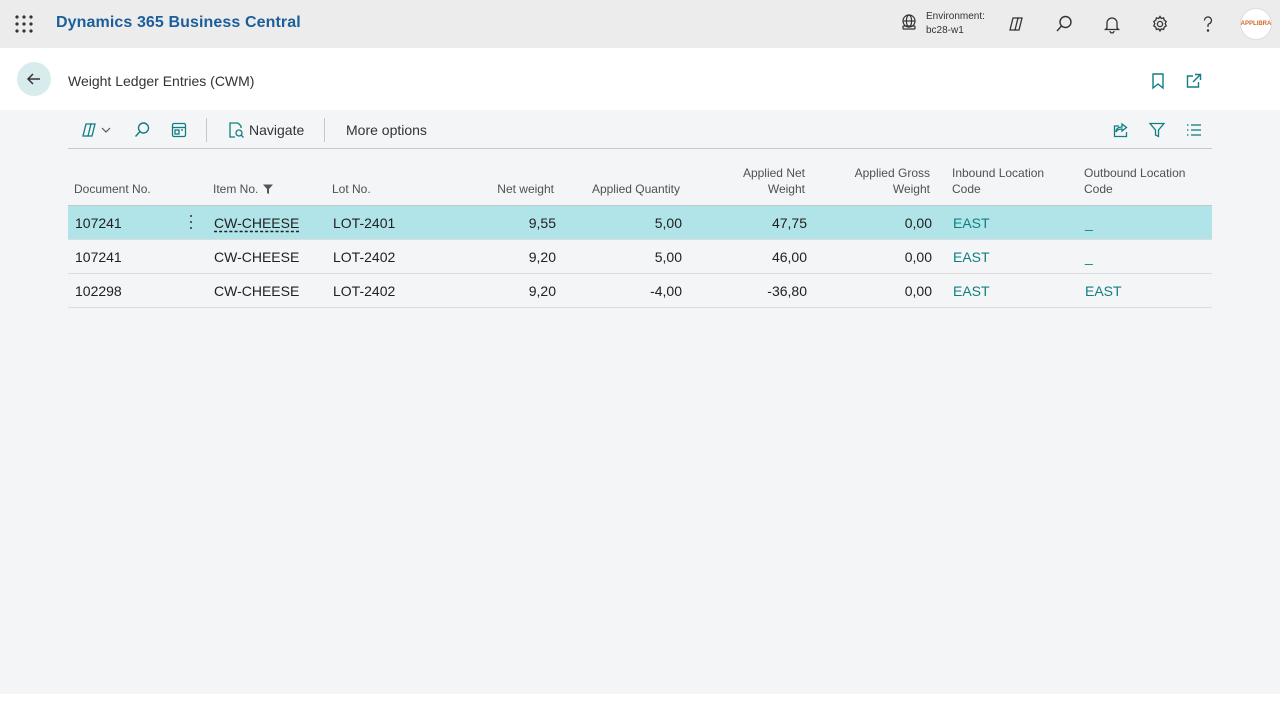 This screenshot has height=720, width=1280. I want to click on page-title: Weight Ledger Entries (CWM), so click(161, 81).